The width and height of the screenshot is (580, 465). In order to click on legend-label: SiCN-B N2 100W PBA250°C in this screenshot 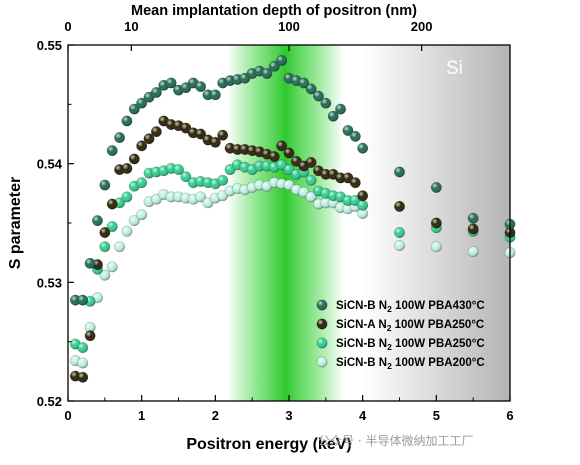, I will do `click(410, 345)`.